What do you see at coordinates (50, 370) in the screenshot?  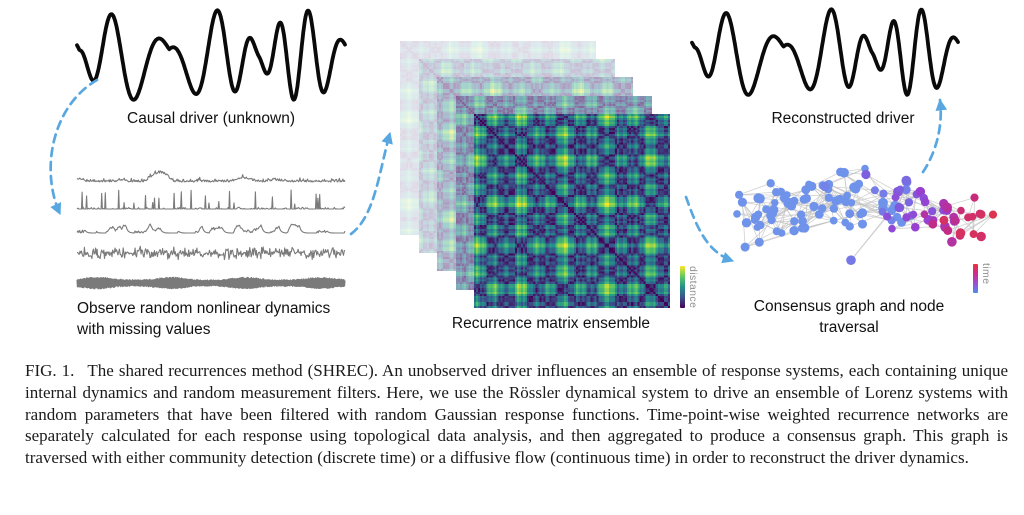 I see `figure-caption-label: FIG. 1.` at bounding box center [50, 370].